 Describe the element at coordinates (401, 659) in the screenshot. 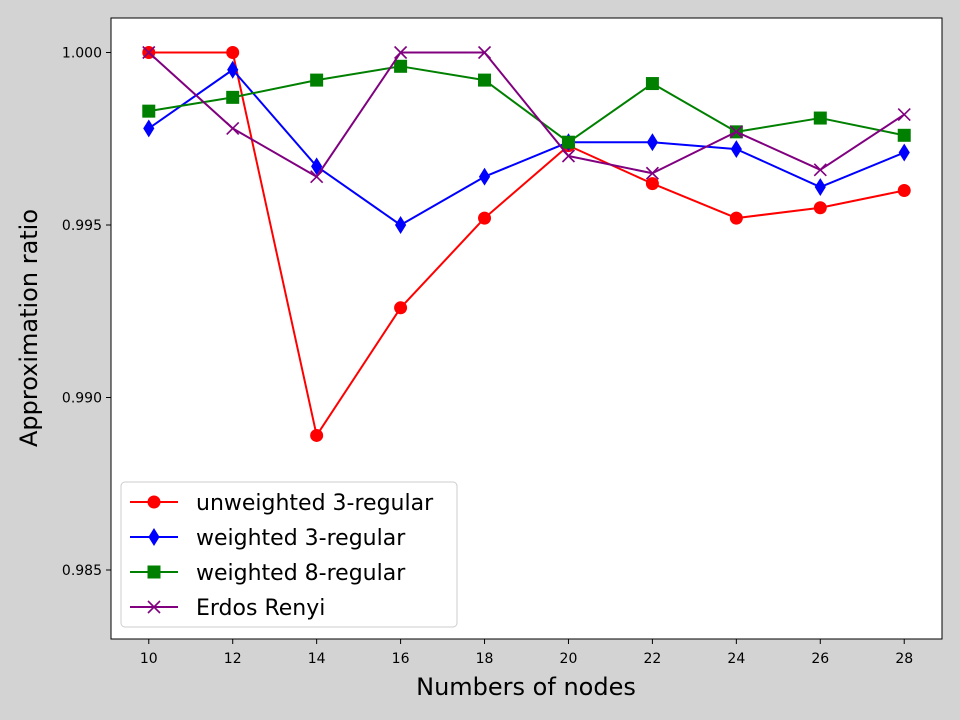

I see `x-tick-label: 16` at that location.